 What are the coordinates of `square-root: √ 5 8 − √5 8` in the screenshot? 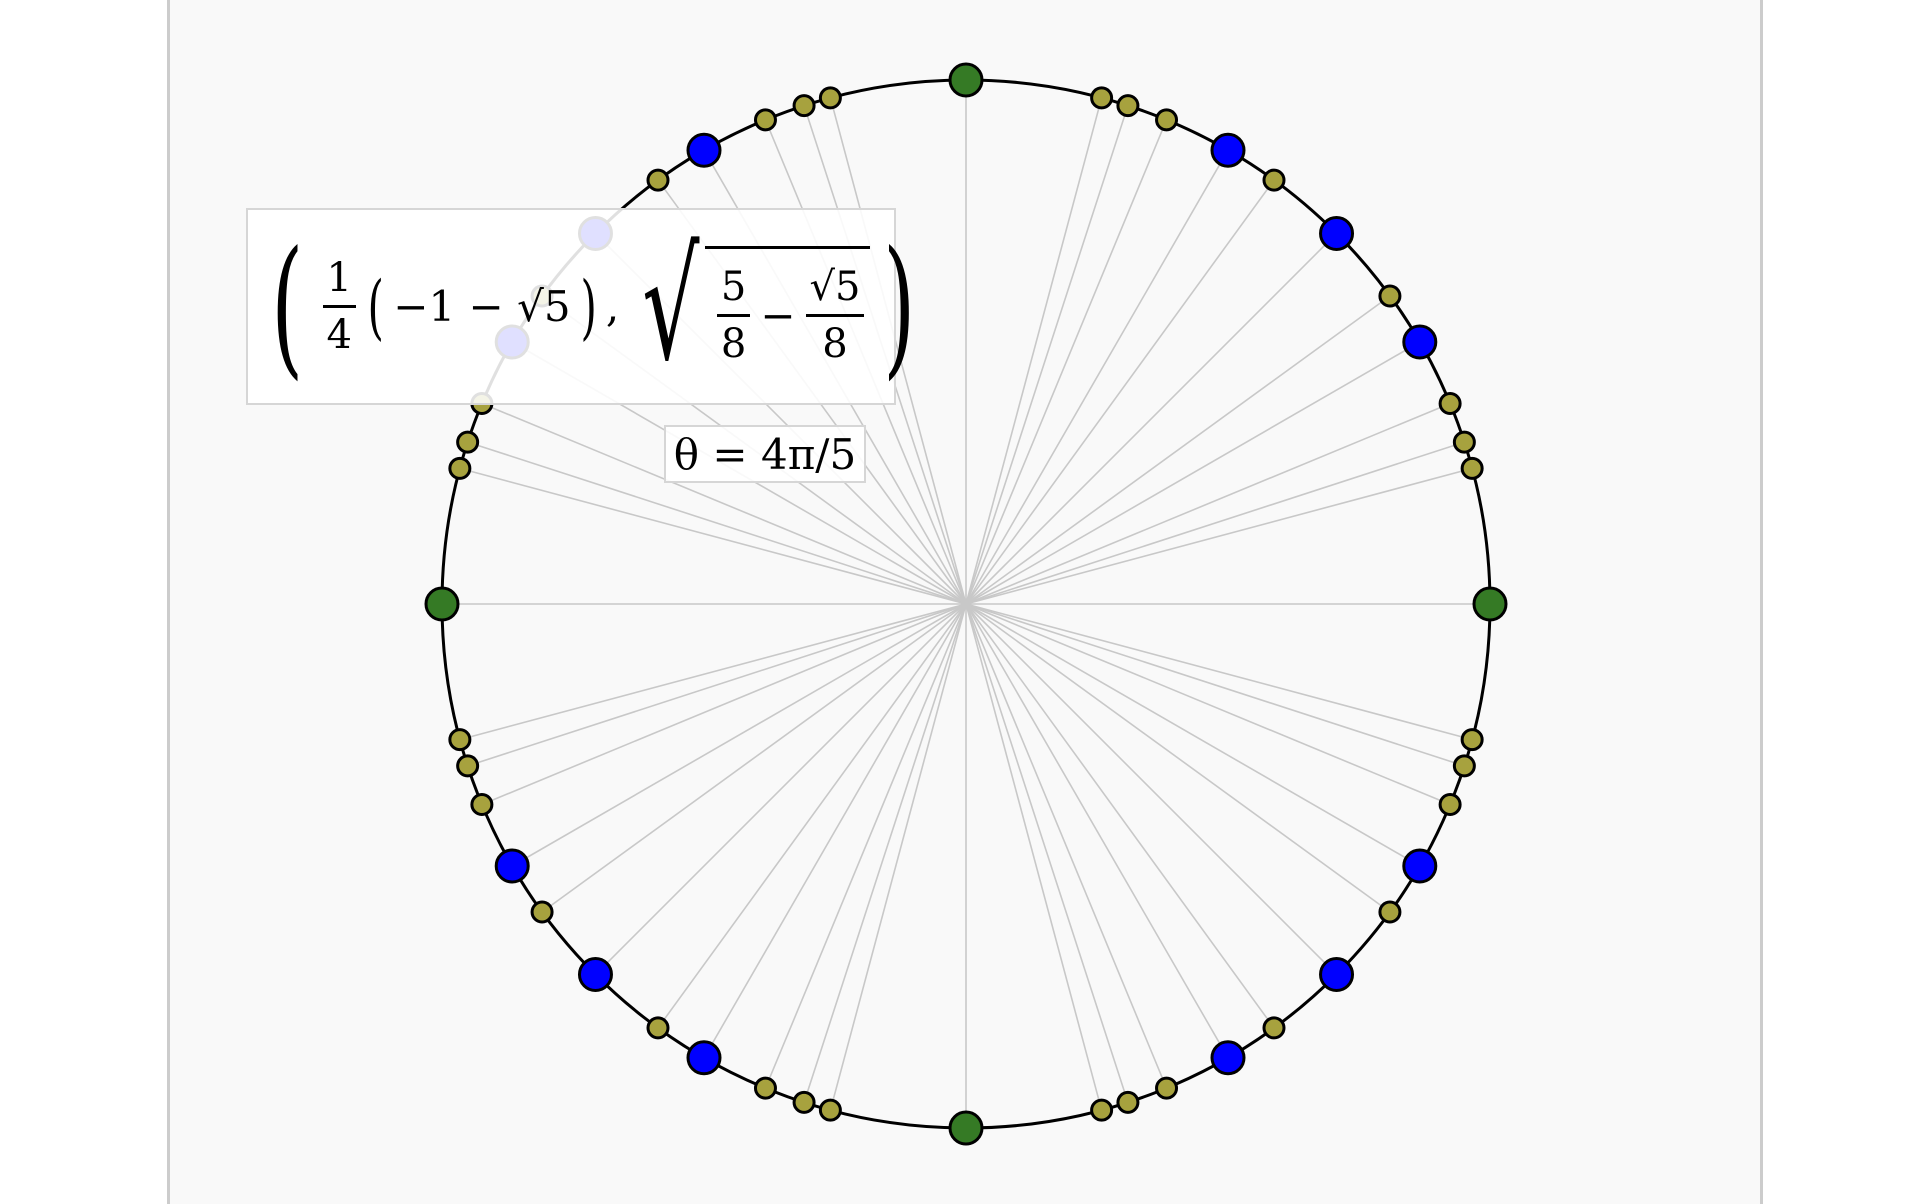 It's located at (747, 306).